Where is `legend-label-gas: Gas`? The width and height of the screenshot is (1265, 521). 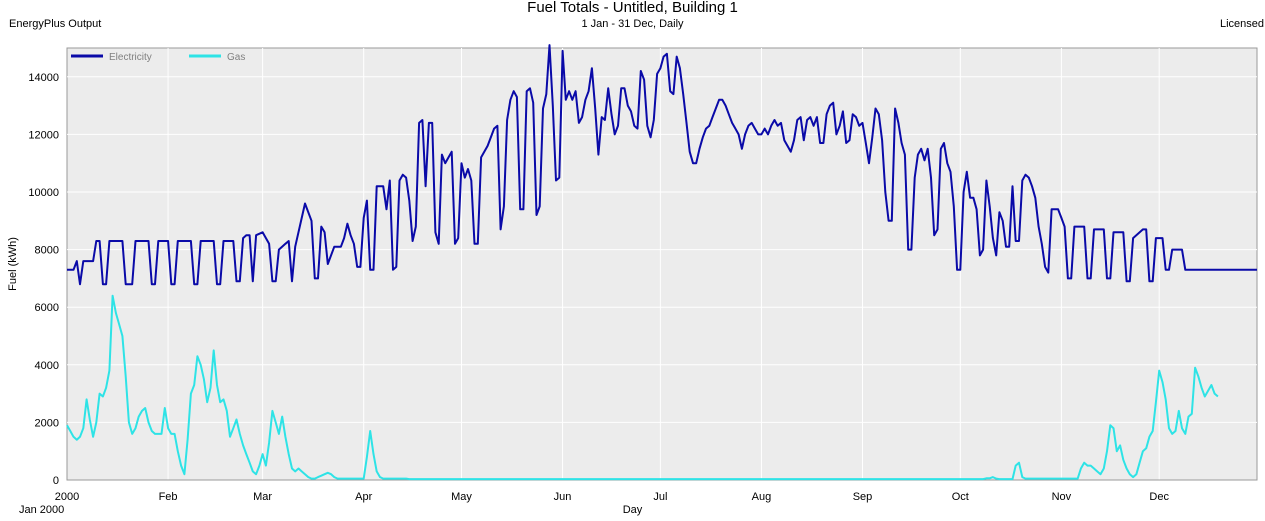 legend-label-gas: Gas is located at coordinates (236, 57).